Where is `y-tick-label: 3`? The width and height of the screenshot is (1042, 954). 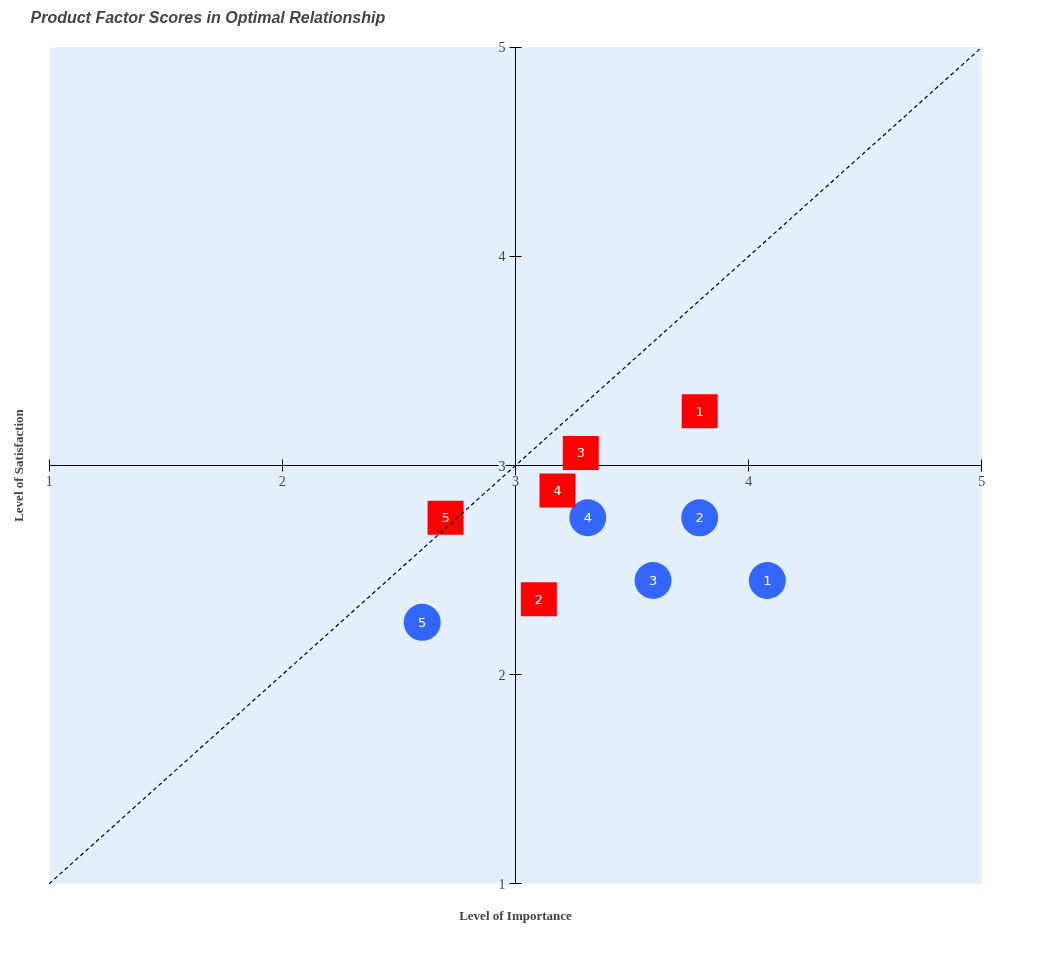
y-tick-label: 3 is located at coordinates (502, 466).